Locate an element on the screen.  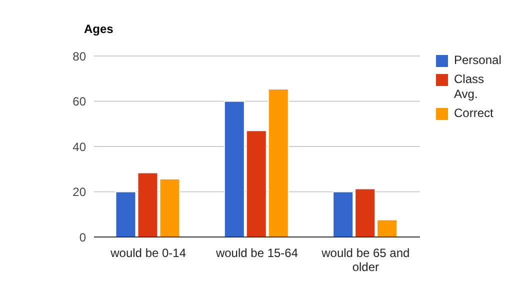
x-tick-label: would be 0-14 is located at coordinates (148, 253).